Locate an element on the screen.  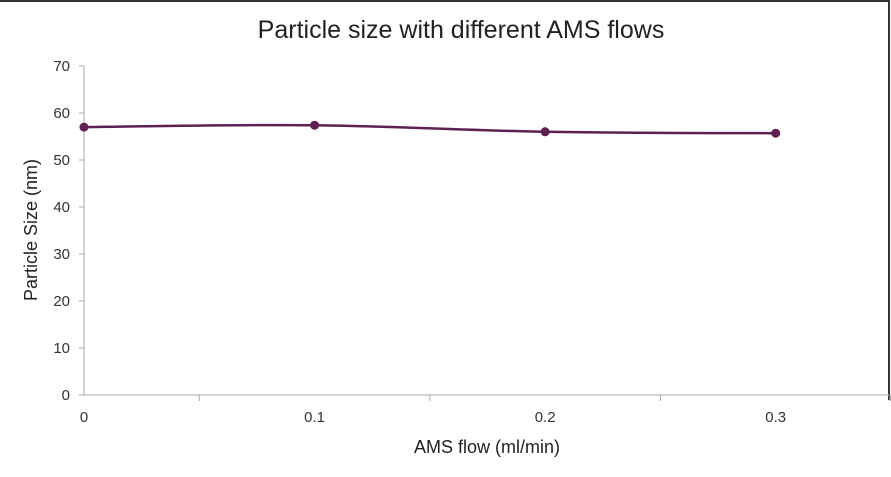
x-tick-label: 0.1 is located at coordinates (314, 417).